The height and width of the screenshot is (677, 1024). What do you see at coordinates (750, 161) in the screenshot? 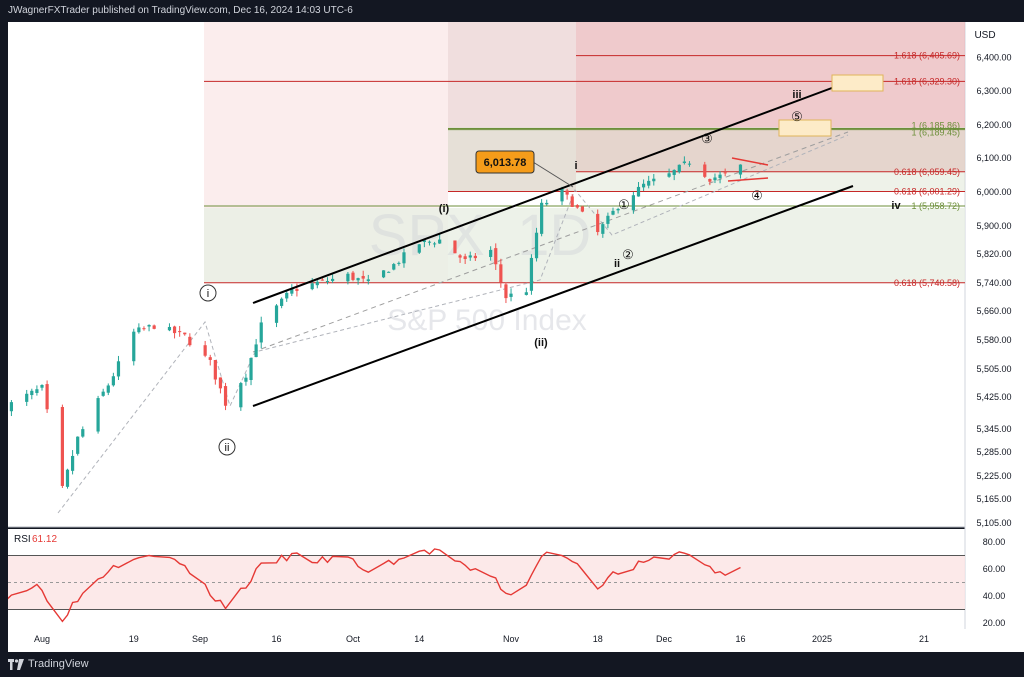
I see `triangle-upper-line` at bounding box center [750, 161].